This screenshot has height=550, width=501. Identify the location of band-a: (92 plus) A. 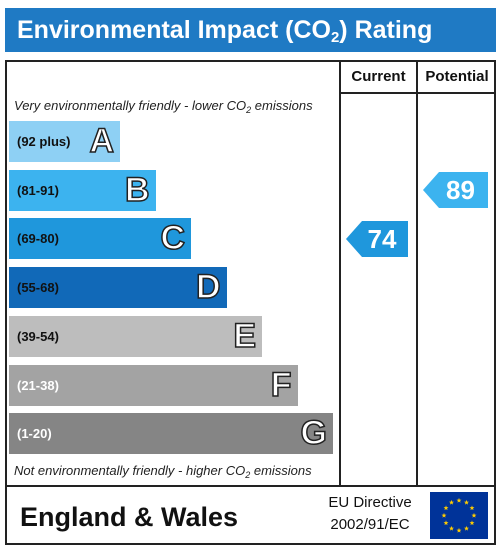
(64, 141).